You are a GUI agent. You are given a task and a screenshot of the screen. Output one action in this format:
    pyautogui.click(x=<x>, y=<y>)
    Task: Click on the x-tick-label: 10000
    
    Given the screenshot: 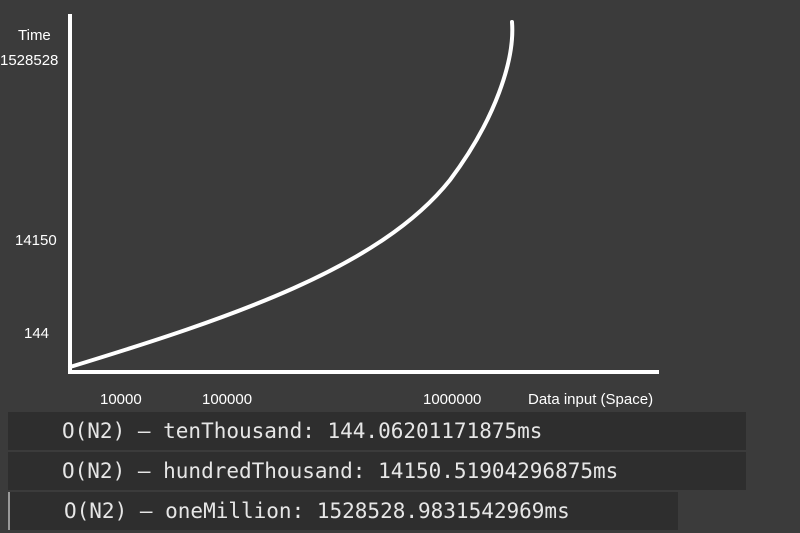 What is the action you would take?
    pyautogui.click(x=121, y=399)
    